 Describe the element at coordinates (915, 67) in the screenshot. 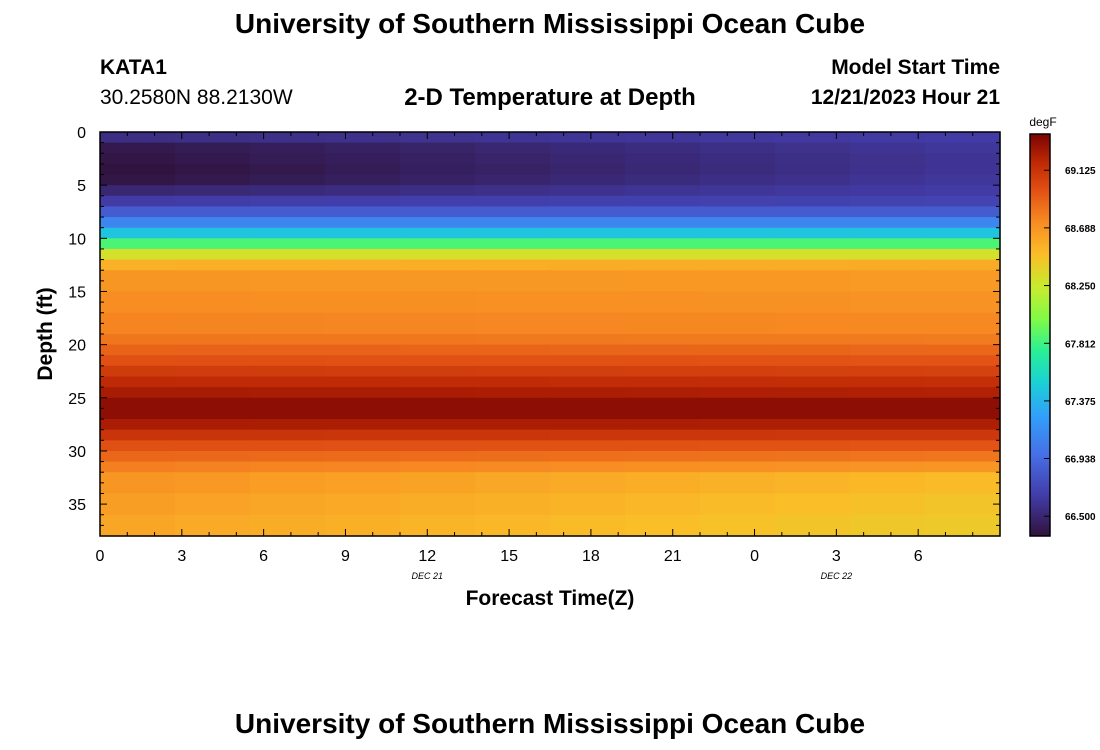

I see `model-start-label: Model Start Time` at that location.